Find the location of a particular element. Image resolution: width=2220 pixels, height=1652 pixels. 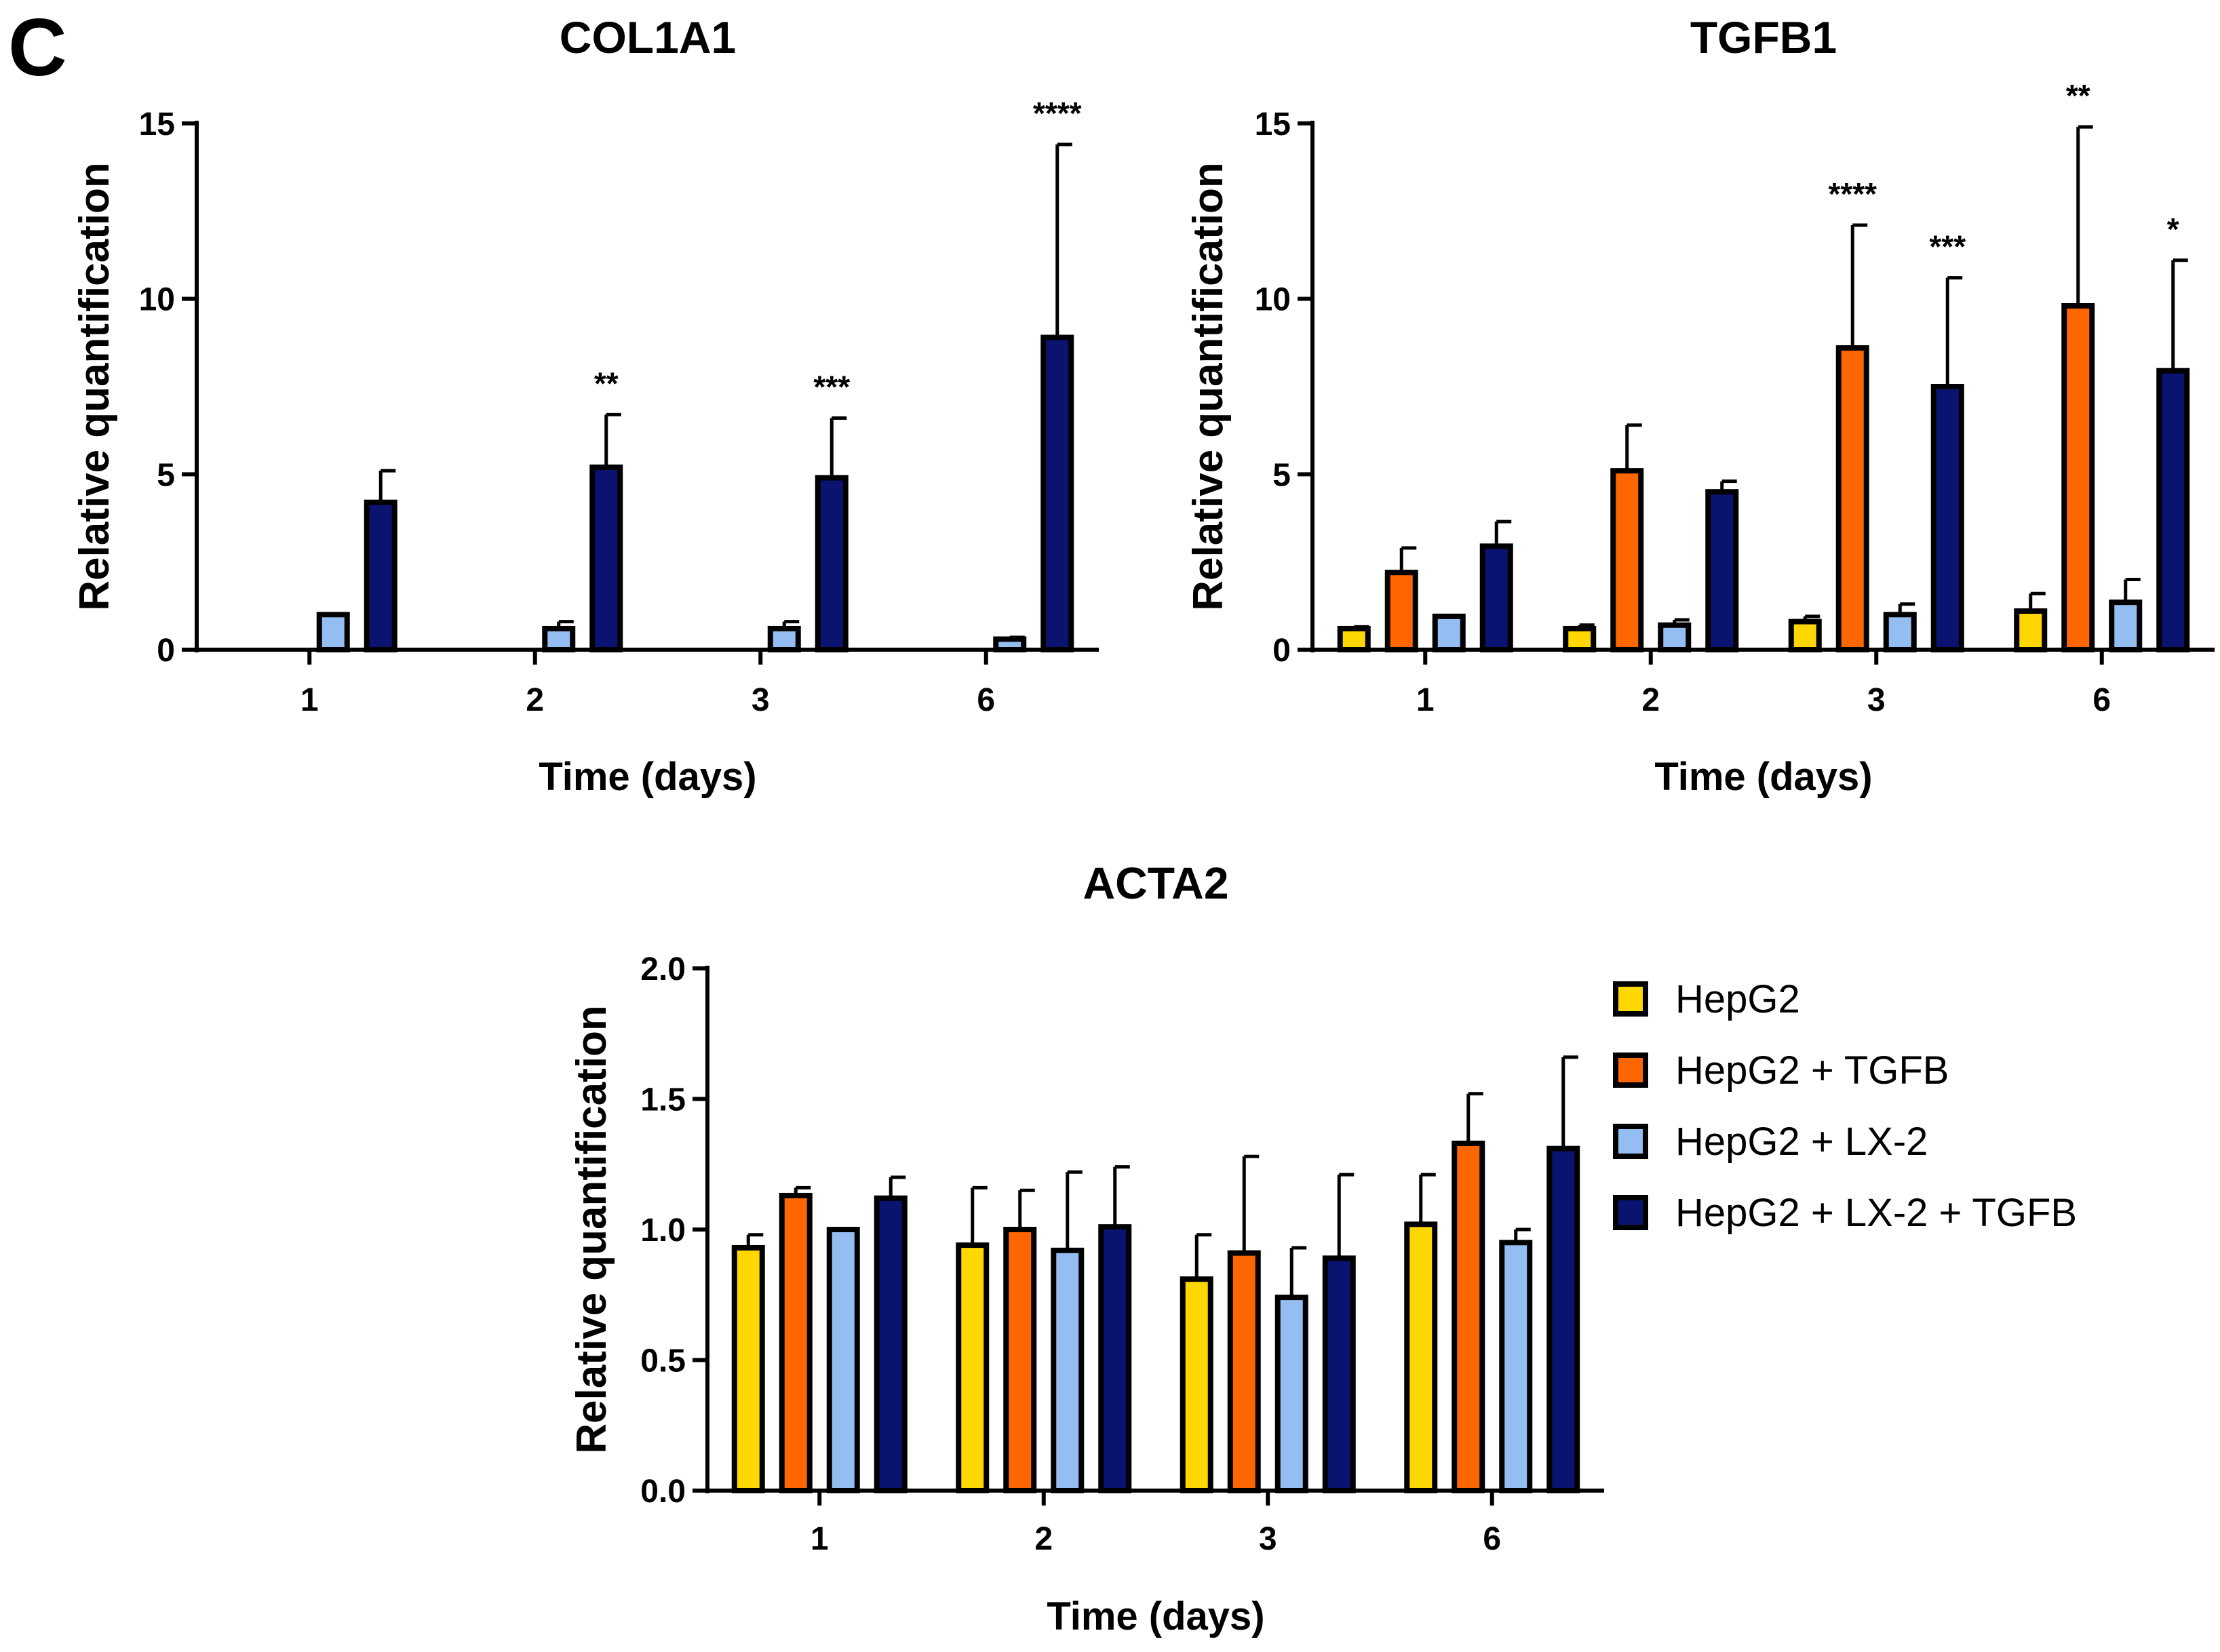

legend-label-hepg2-lx-2-tgfb: HepG2 + LX-2 + TGFB is located at coordinates (1876, 1213).